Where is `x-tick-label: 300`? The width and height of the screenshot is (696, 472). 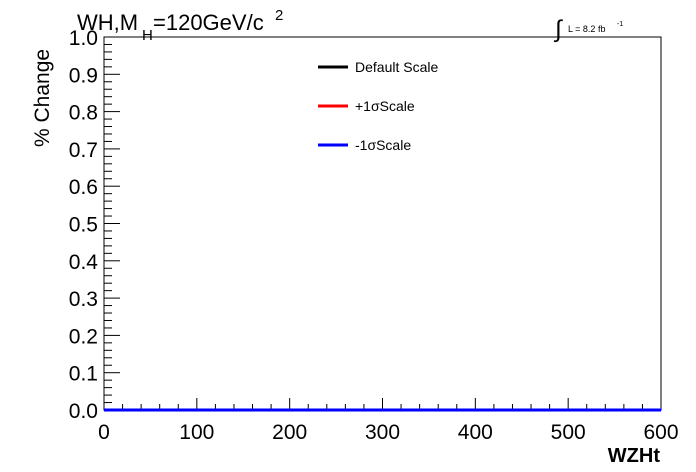 x-tick-label: 300 is located at coordinates (382, 432).